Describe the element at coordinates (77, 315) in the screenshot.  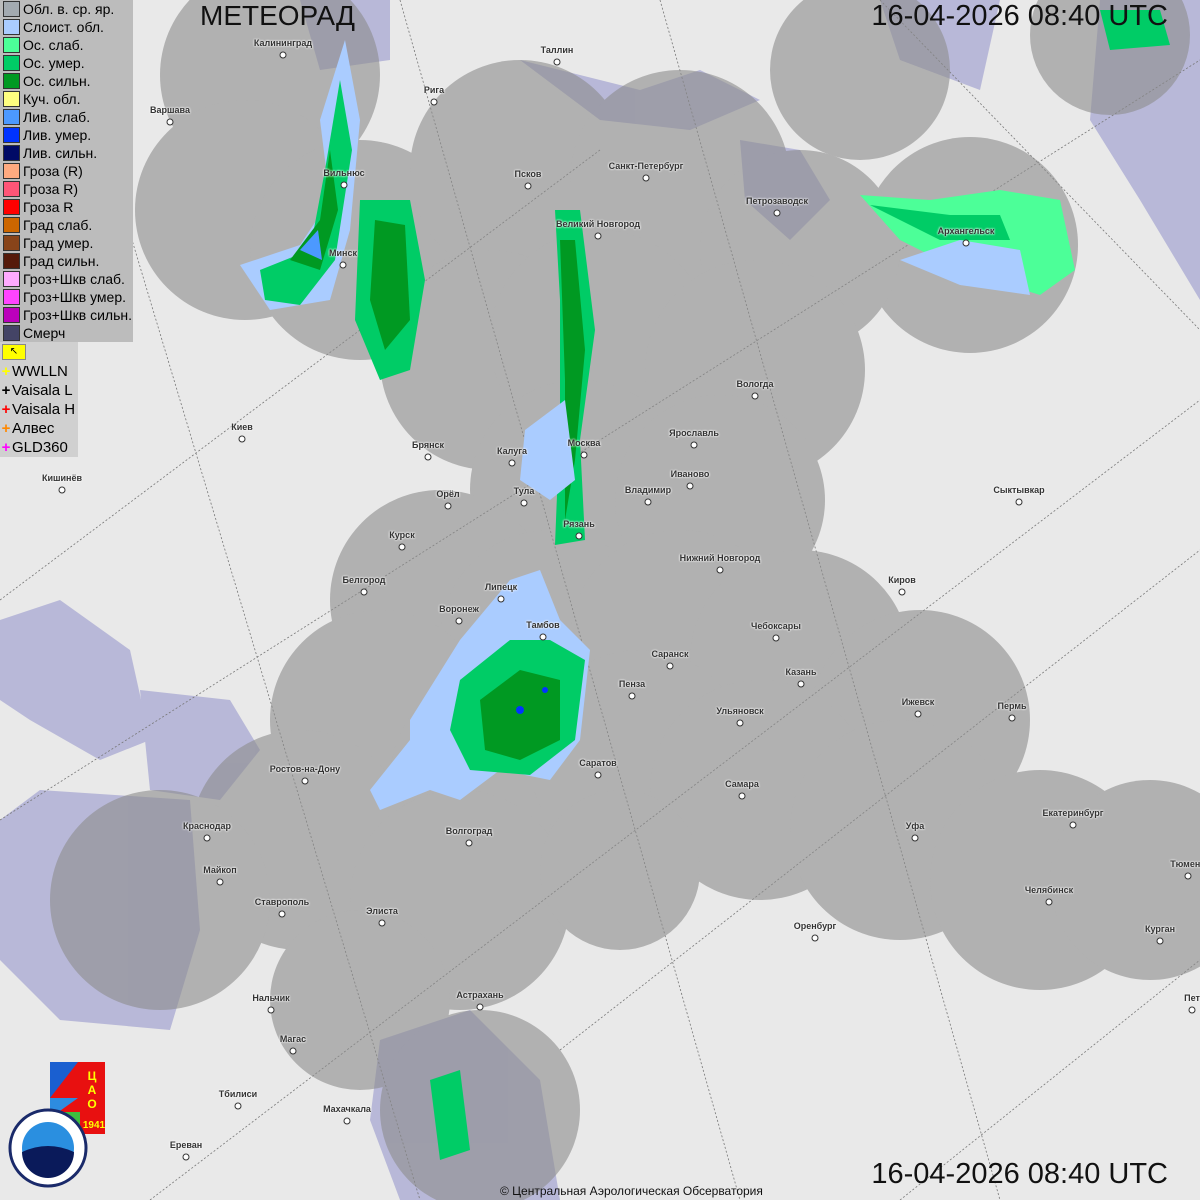
I see `legend-label: Гроз+Шкв сильн.` at that location.